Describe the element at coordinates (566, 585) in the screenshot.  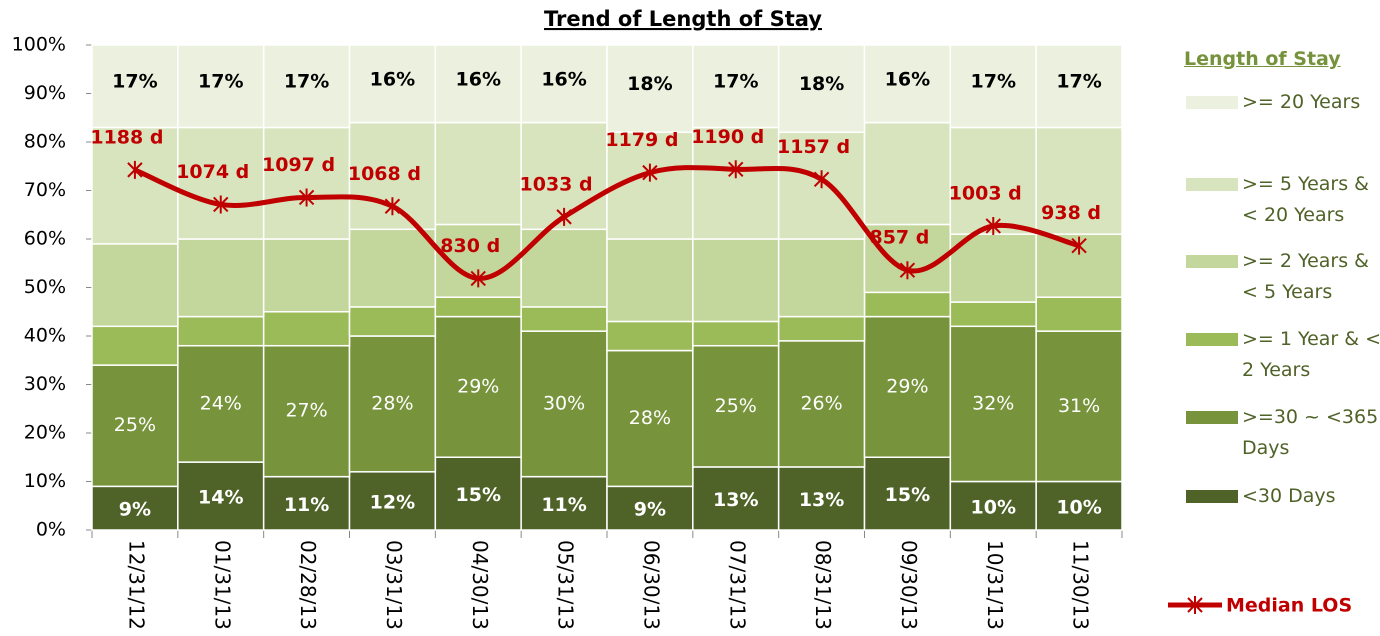
I see `x-tick-label: 05/31/13` at that location.